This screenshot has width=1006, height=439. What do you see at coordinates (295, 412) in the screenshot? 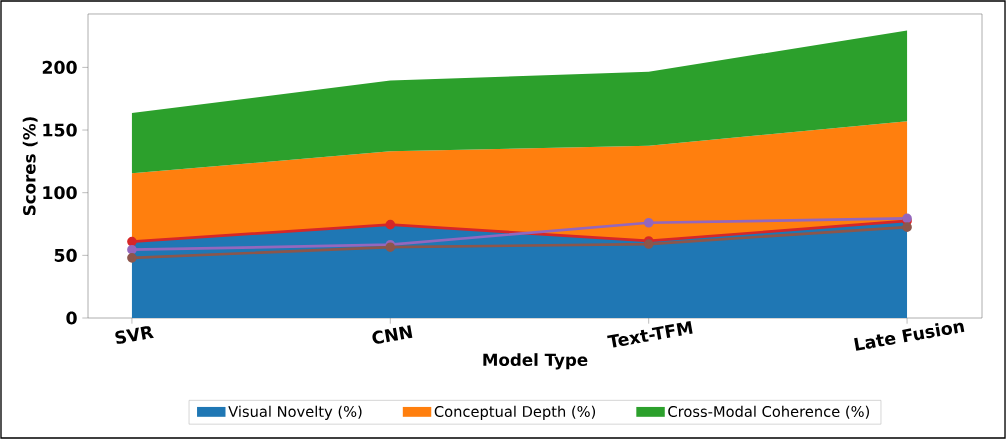
I see `legend-label: Visual Novelty (%)` at bounding box center [295, 412].